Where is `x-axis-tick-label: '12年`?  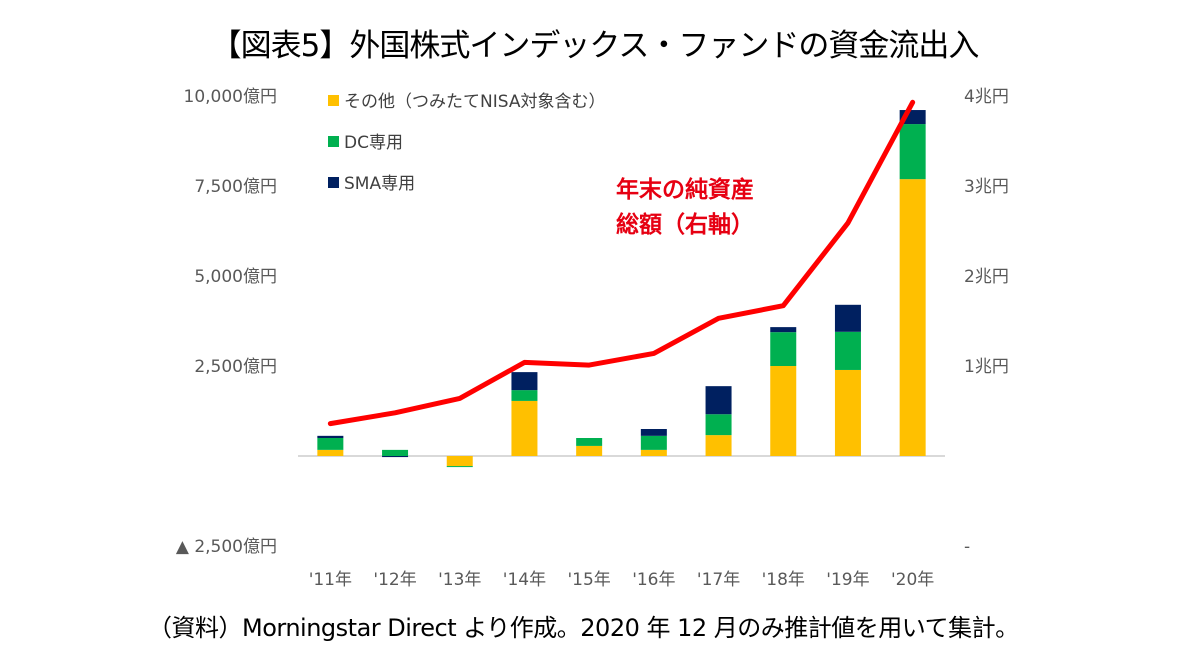
x-axis-tick-label: '12年 is located at coordinates (394, 580).